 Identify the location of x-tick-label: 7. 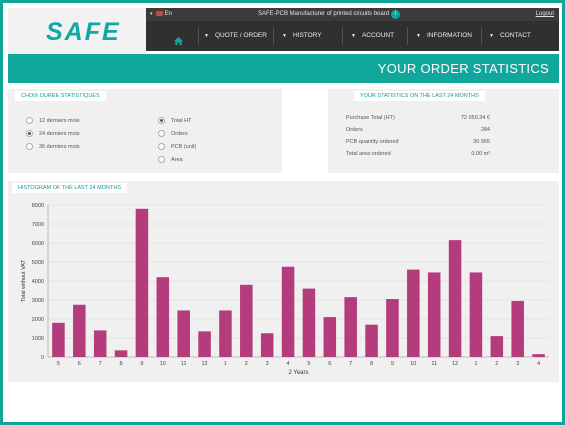
(350, 364).